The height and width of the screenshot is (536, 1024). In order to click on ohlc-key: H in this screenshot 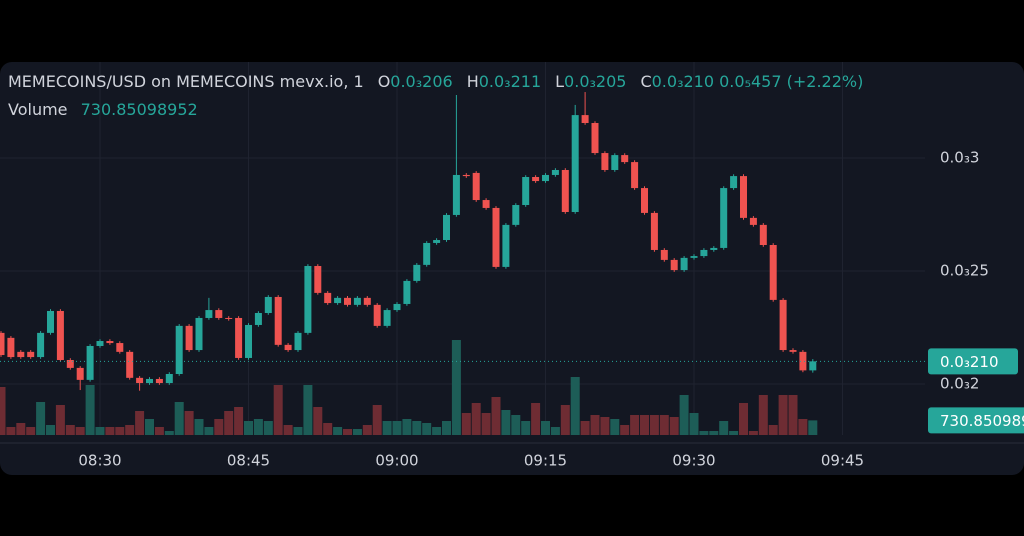, I will do `click(472, 81)`.